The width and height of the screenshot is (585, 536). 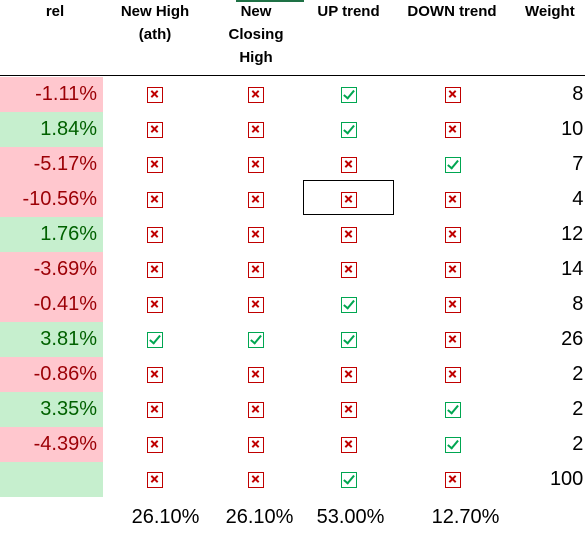 I want to click on table-row: 100.0, so click(x=292, y=479).